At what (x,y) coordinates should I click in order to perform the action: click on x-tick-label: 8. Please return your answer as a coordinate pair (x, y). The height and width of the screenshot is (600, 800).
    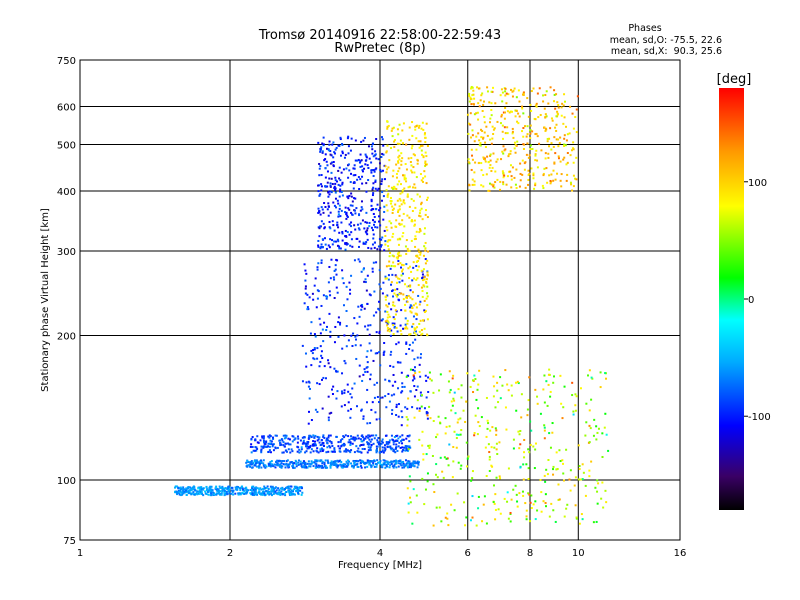
    Looking at the image, I should click on (530, 553).